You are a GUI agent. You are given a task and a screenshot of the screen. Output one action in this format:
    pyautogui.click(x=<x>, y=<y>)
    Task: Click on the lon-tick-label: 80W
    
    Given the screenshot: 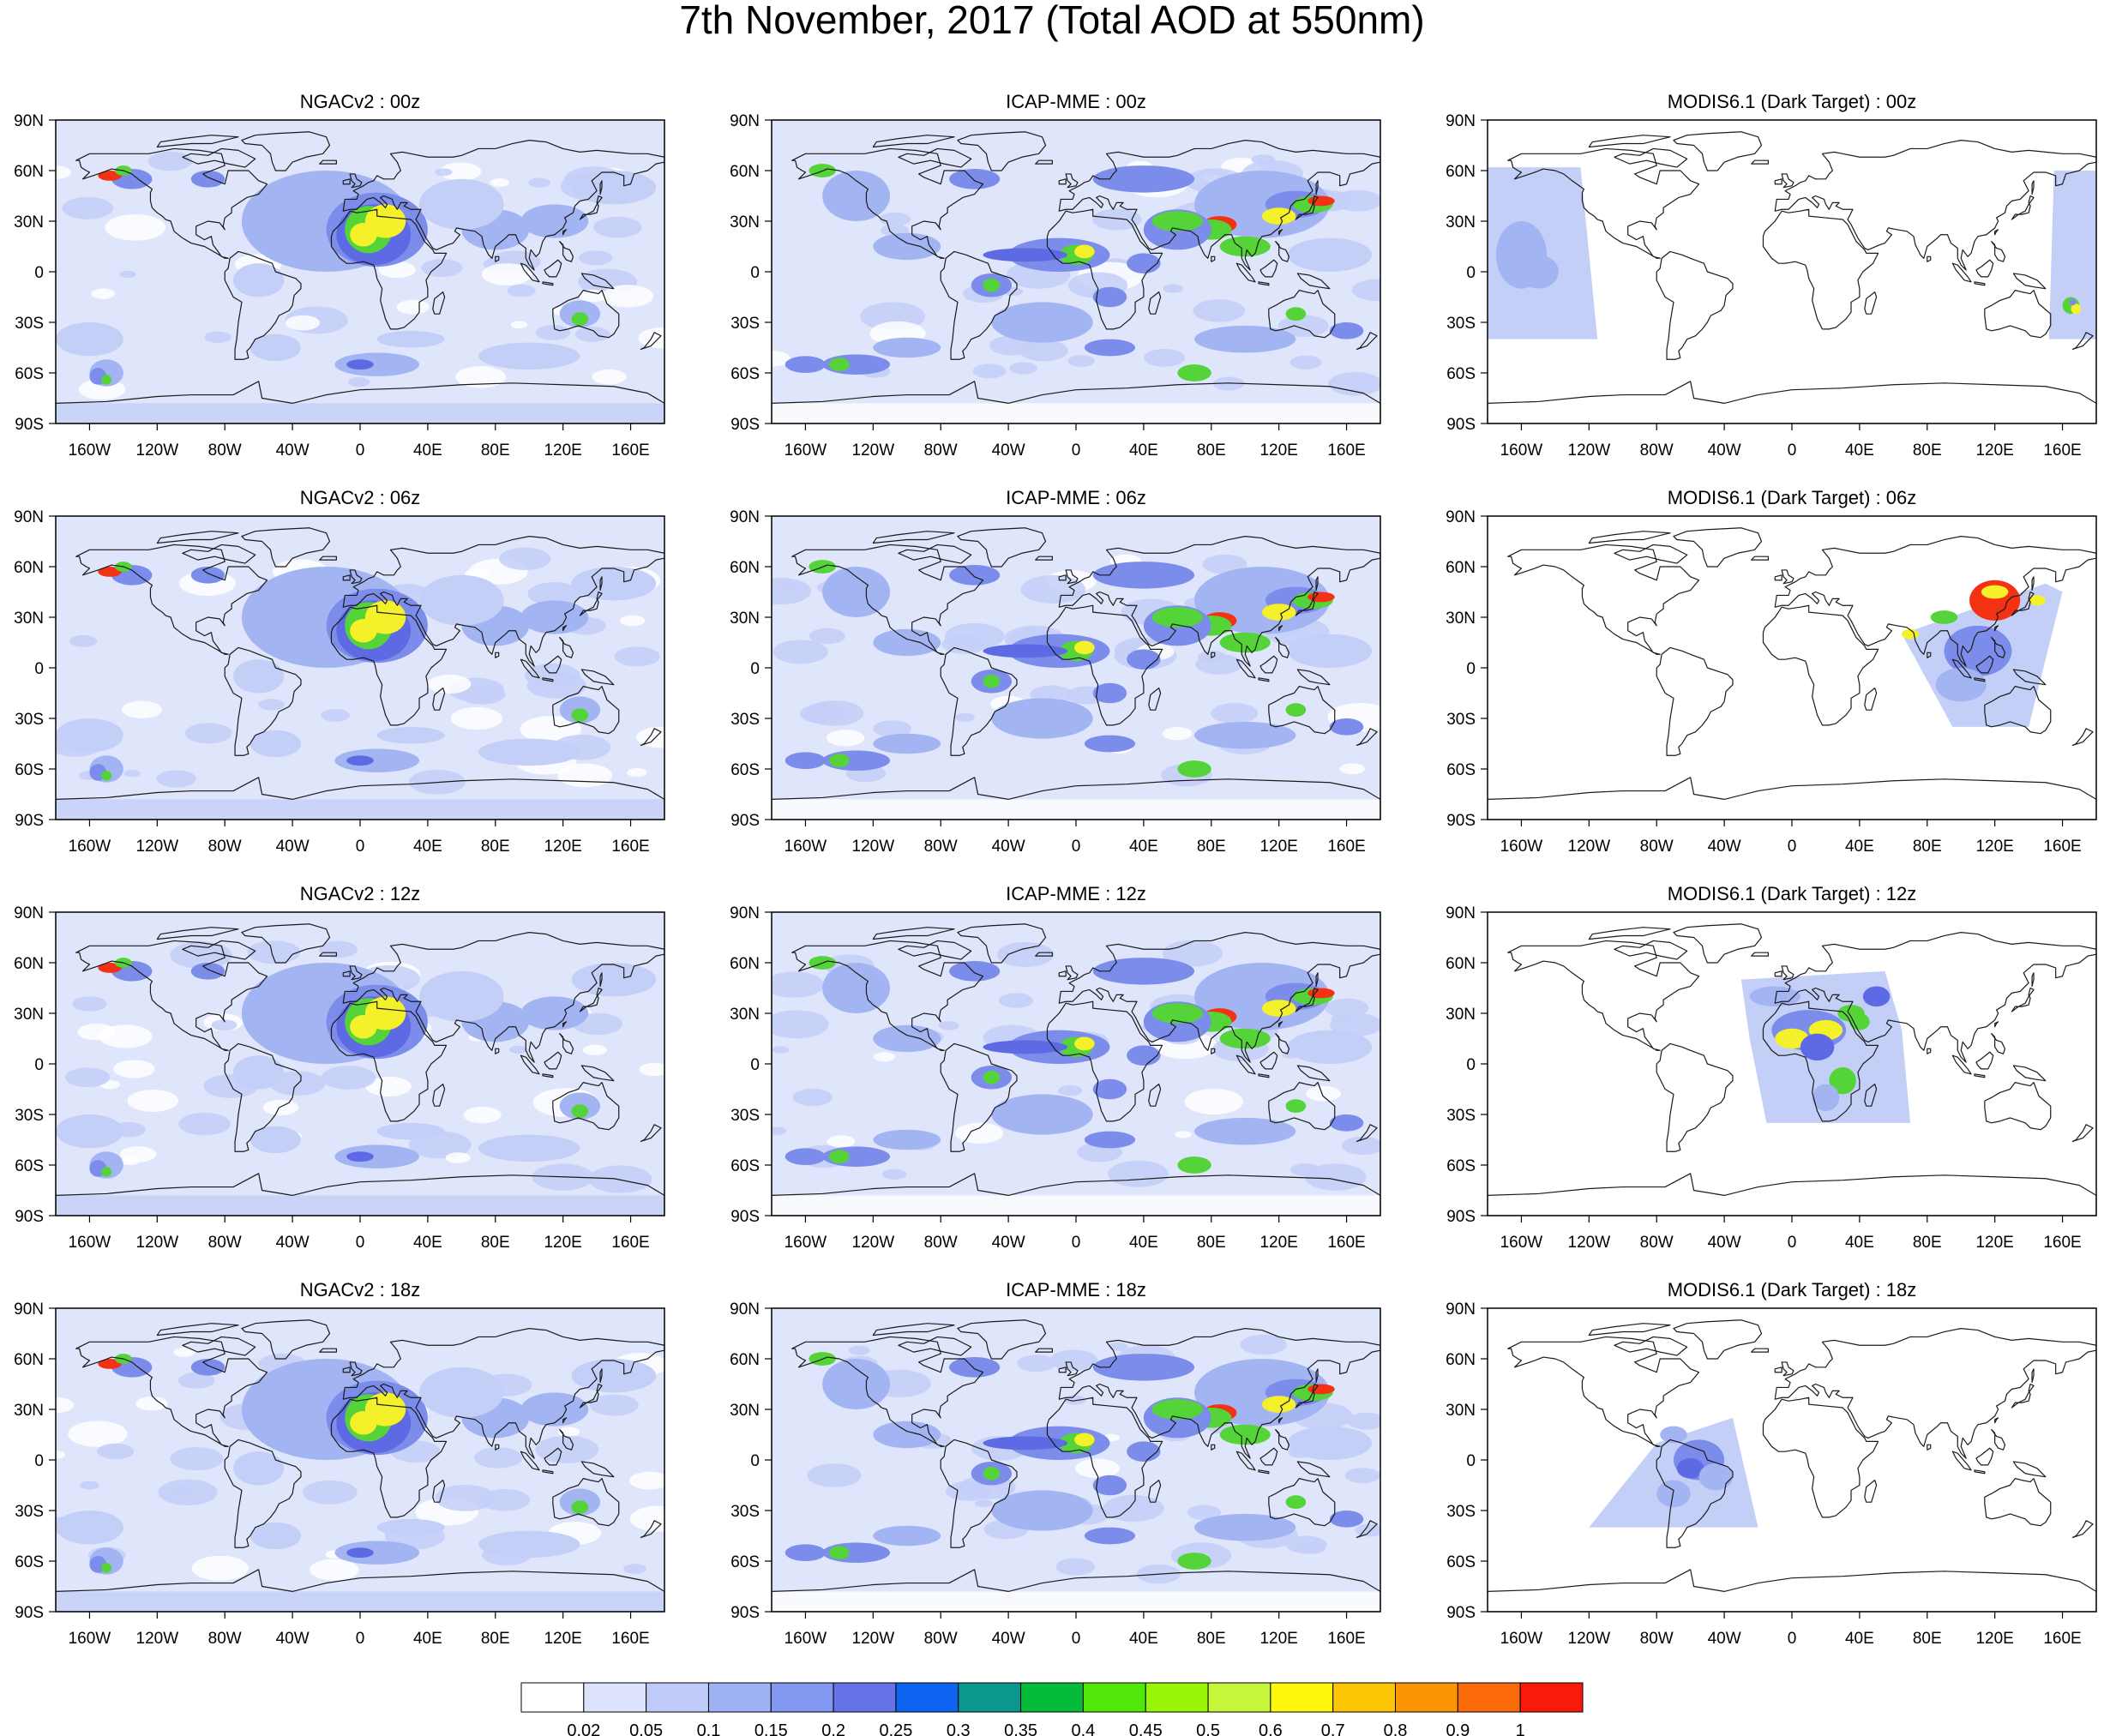 What is the action you would take?
    pyautogui.click(x=225, y=847)
    